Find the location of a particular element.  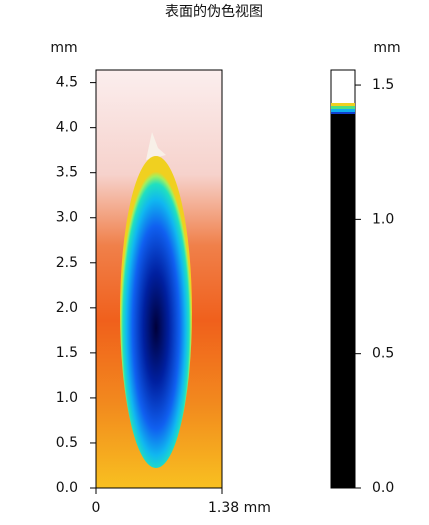

chart-title: 表面的伪色视图 is located at coordinates (214, 11).